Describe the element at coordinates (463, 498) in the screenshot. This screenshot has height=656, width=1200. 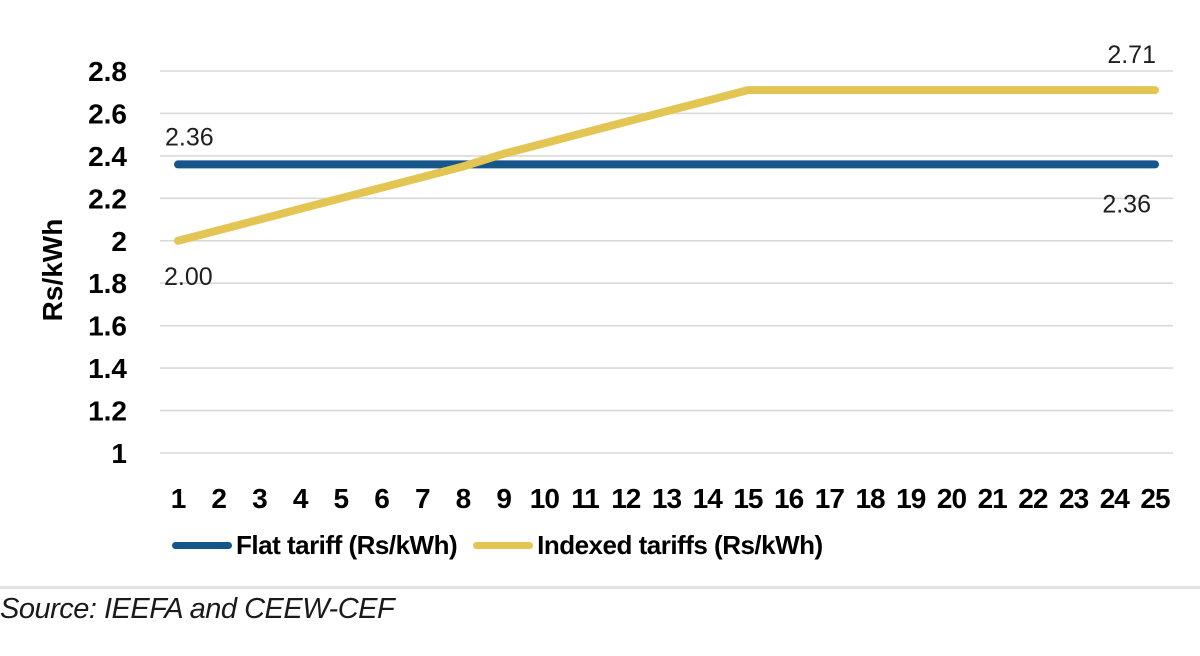
I see `x-tick-label: 8` at that location.